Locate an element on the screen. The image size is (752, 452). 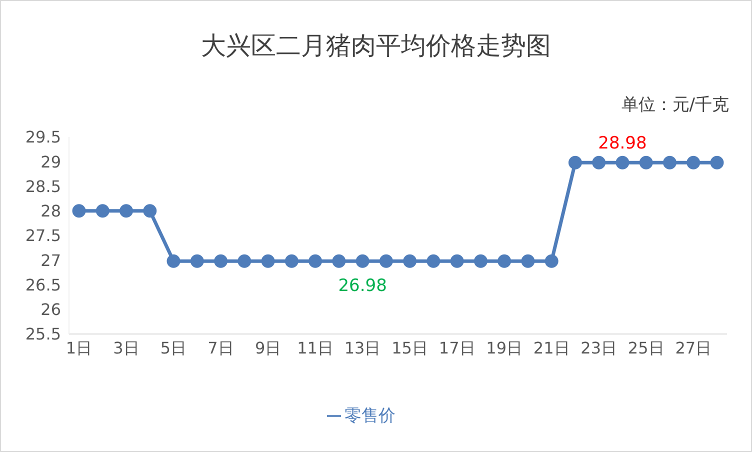
y-tick-label: 28 is located at coordinates (50, 211).